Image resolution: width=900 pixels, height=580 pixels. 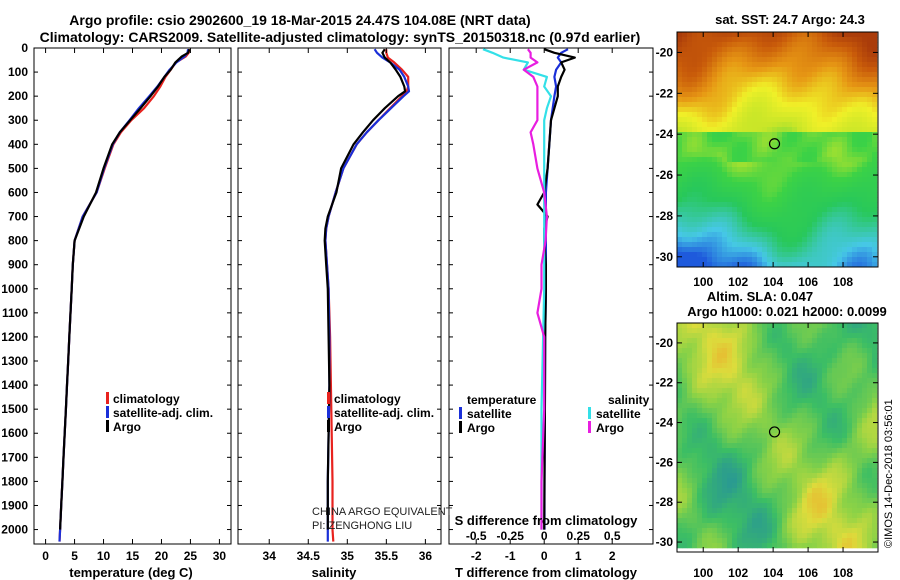 What do you see at coordinates (387, 556) in the screenshot?
I see `salinity-tick-label: 35.5` at bounding box center [387, 556].